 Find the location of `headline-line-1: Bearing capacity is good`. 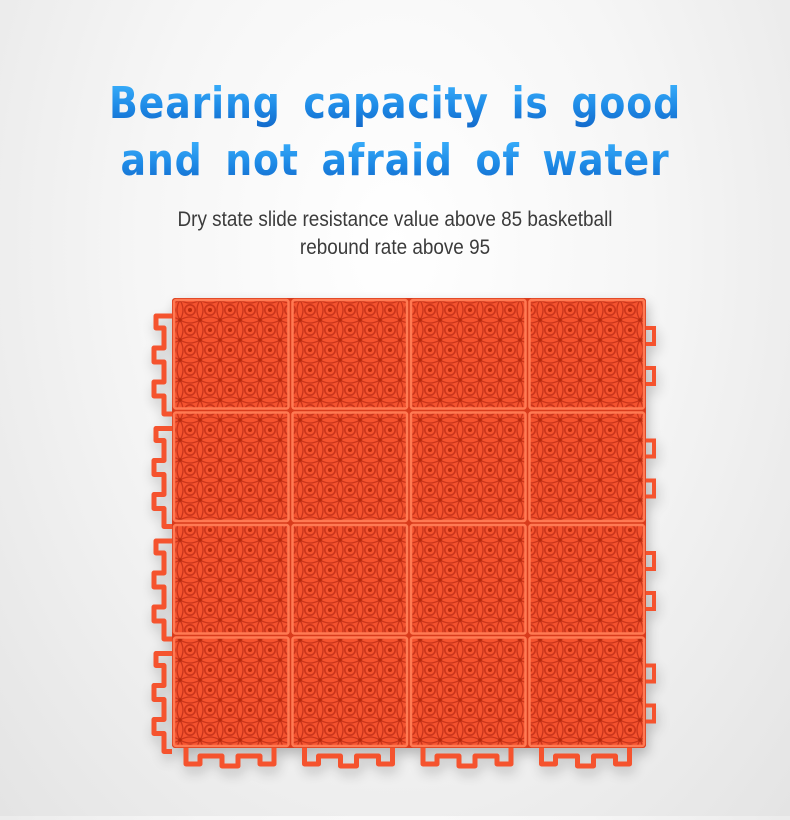

headline-line-1: Bearing capacity is good is located at coordinates (394, 104).